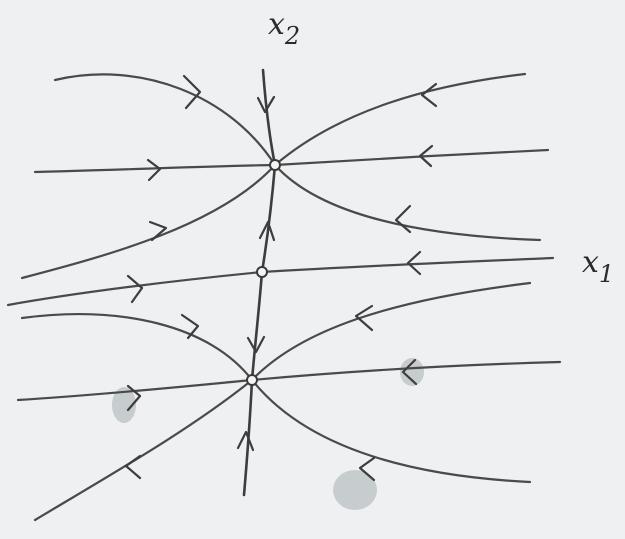  What do you see at coordinates (407, 202) in the screenshot?
I see `trajectory-upper-lower-right` at bounding box center [407, 202].